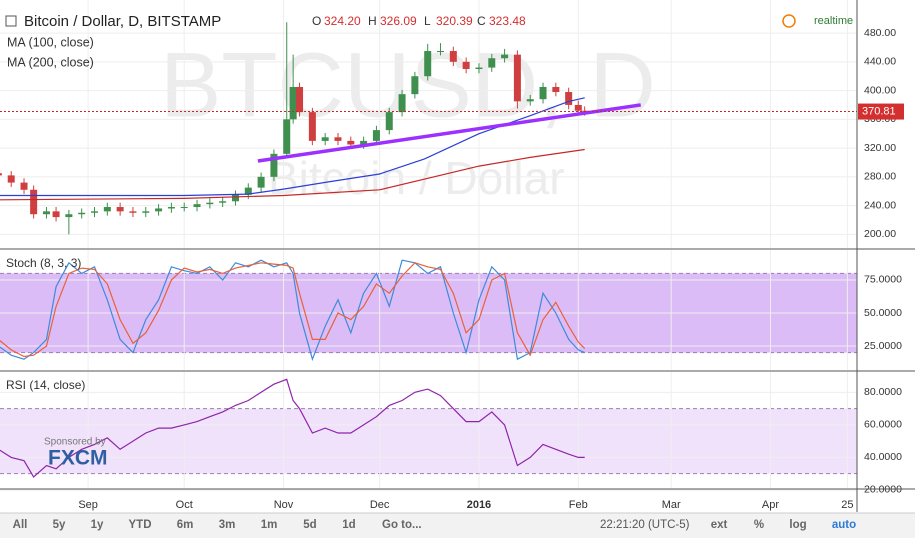  I want to click on y-tick-label: 480.00, so click(880, 33).